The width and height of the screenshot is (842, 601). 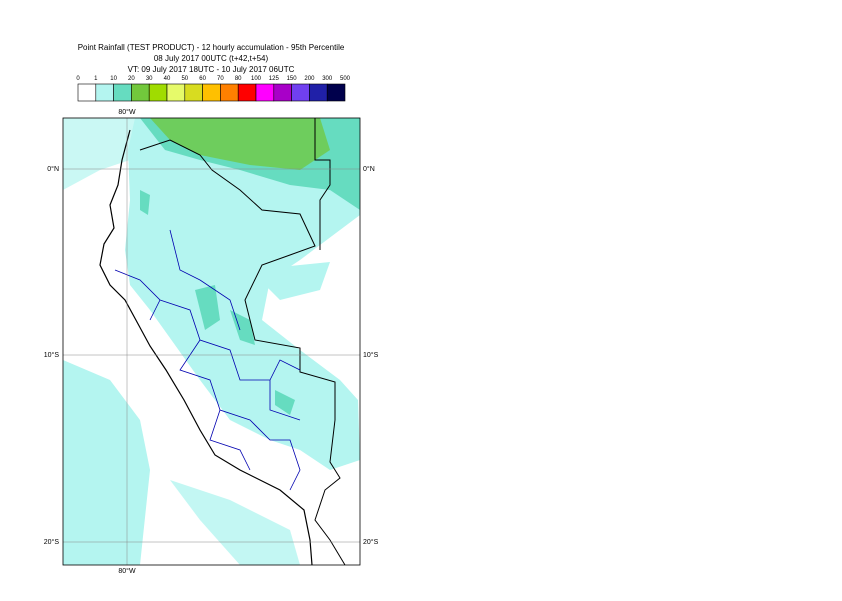 What do you see at coordinates (149, 79) in the screenshot?
I see `colorbar-label: 30` at bounding box center [149, 79].